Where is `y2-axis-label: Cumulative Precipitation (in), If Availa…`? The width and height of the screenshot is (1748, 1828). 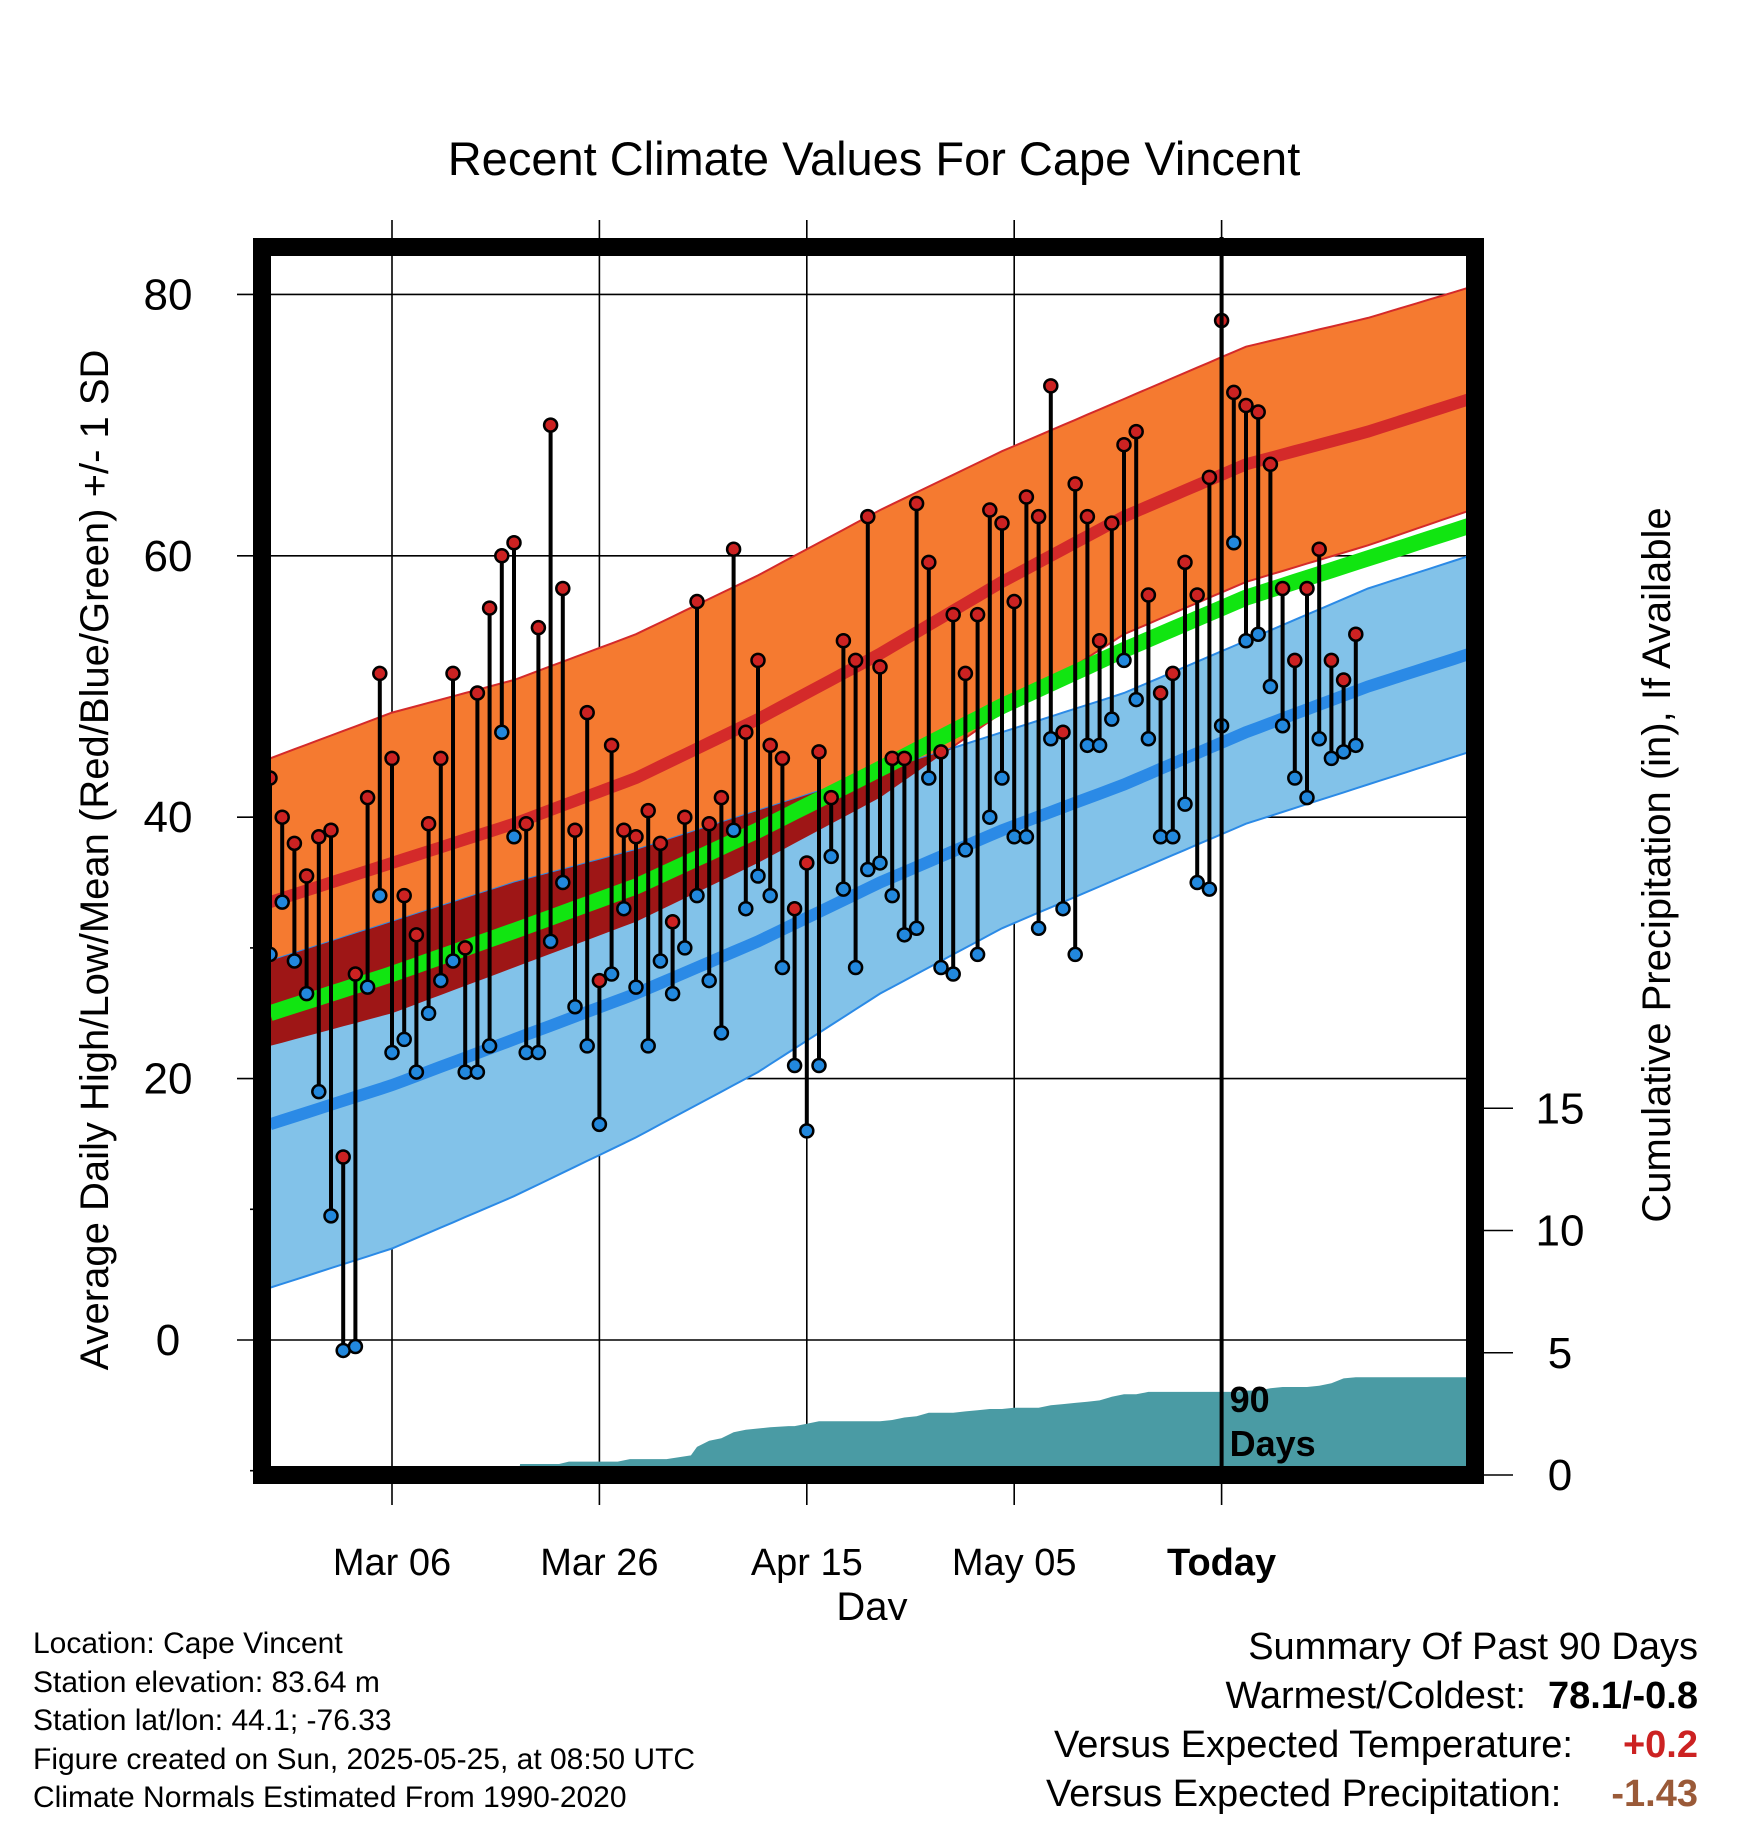
y2-axis-label: Cumulative Precipitation (in), If Availa… is located at coordinates (1657, 864).